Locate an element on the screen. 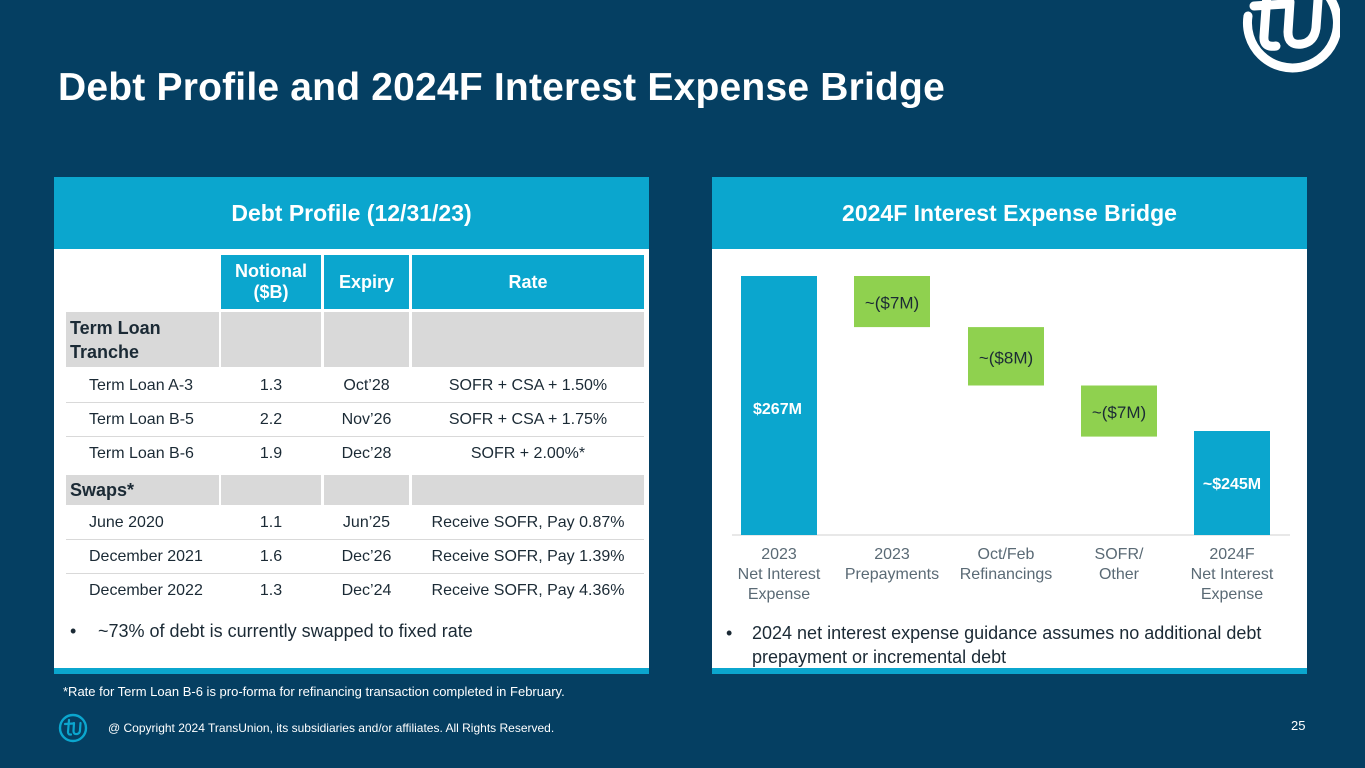 Image resolution: width=1365 pixels, height=768 pixels. row-name: Term Loan B-5 is located at coordinates (141, 419).